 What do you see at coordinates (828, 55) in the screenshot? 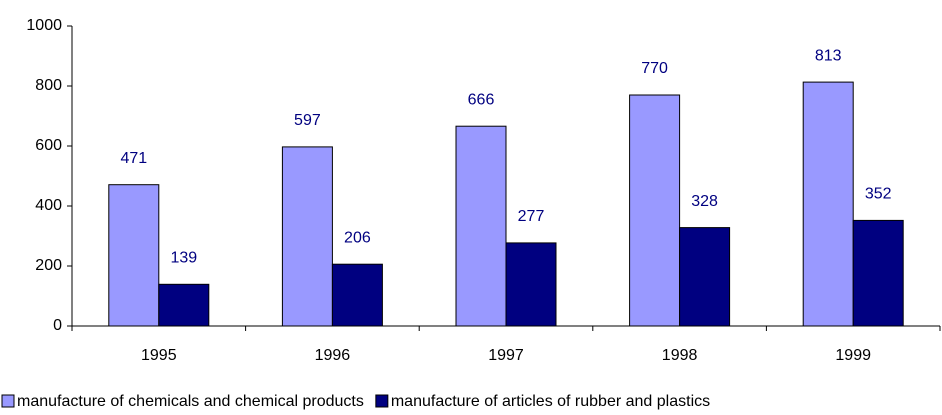
I see `value-label: 813` at bounding box center [828, 55].